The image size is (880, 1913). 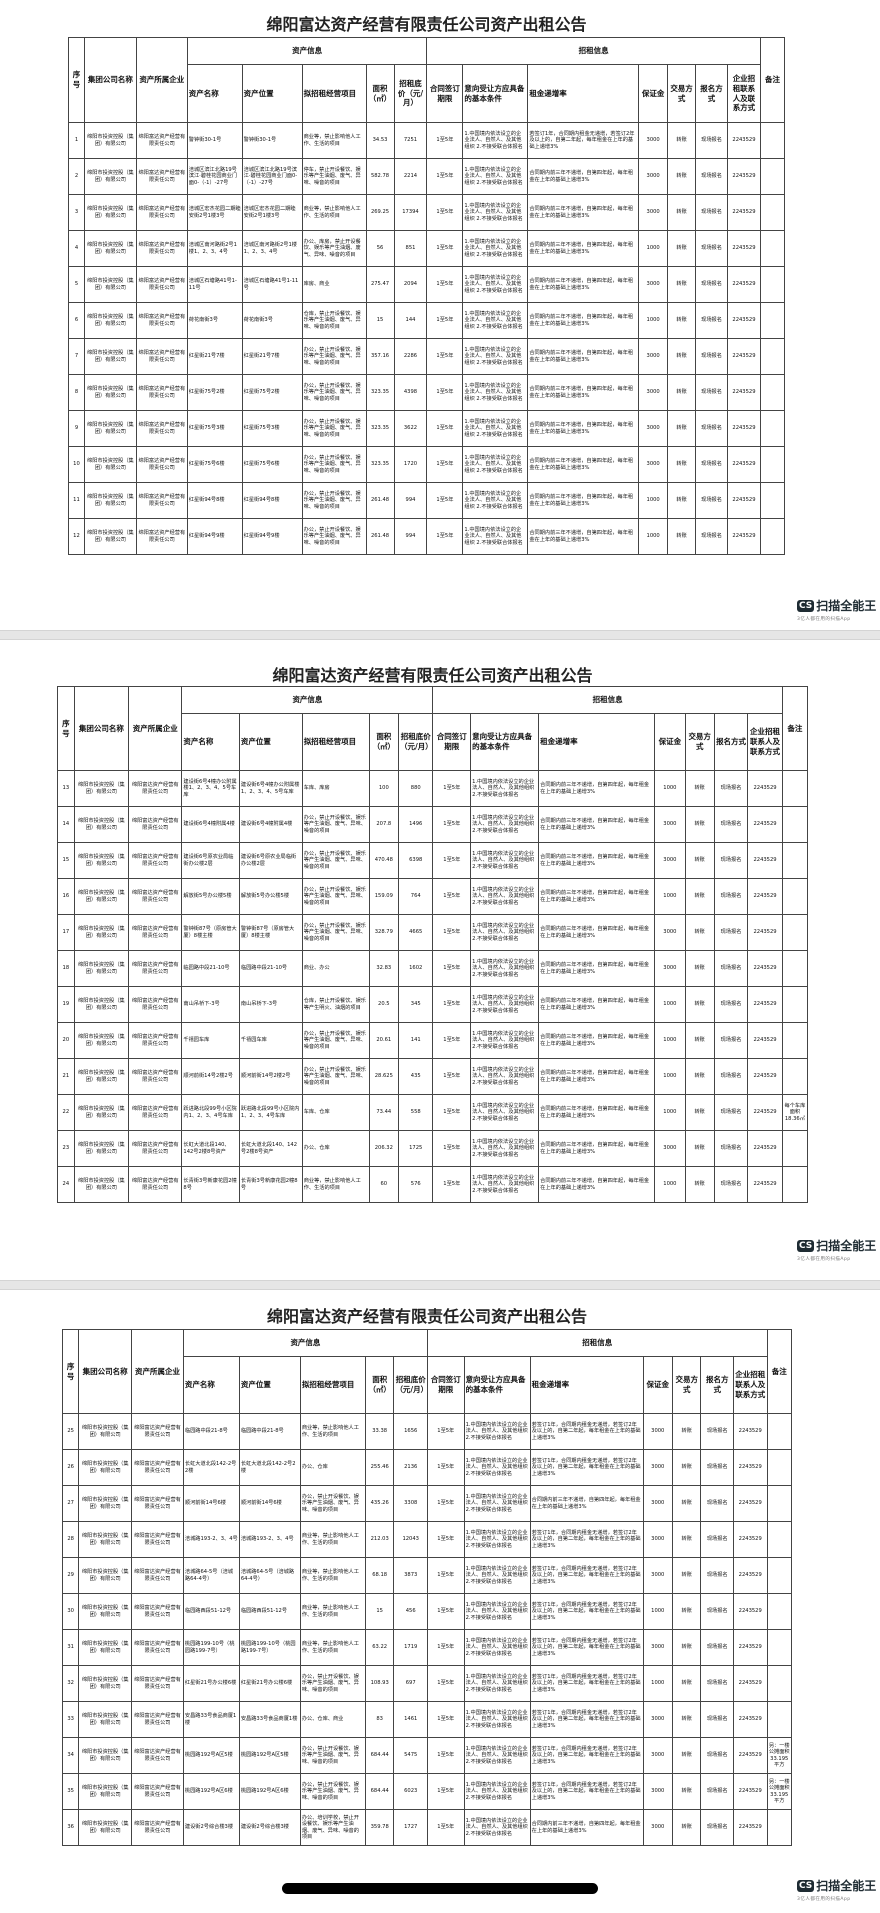 What do you see at coordinates (211, 1385) in the screenshot?
I see `header-asset-name: 资产名称` at bounding box center [211, 1385].